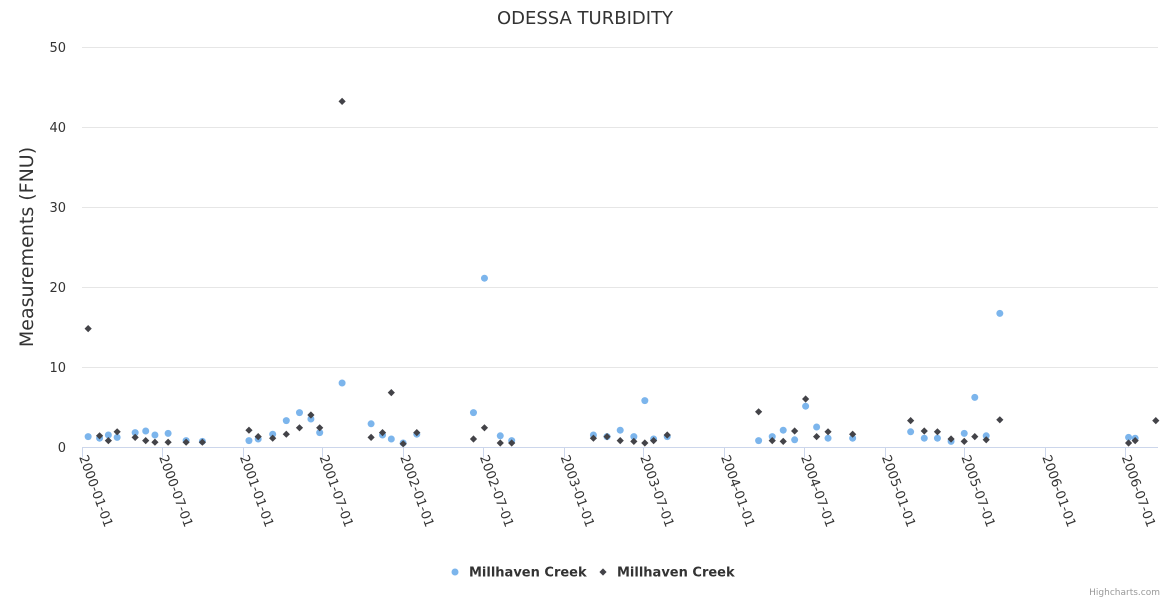 The width and height of the screenshot is (1170, 600). Describe the element at coordinates (57, 248) in the screenshot. I see `y-axis: 0 10 20 30 40 50` at that location.